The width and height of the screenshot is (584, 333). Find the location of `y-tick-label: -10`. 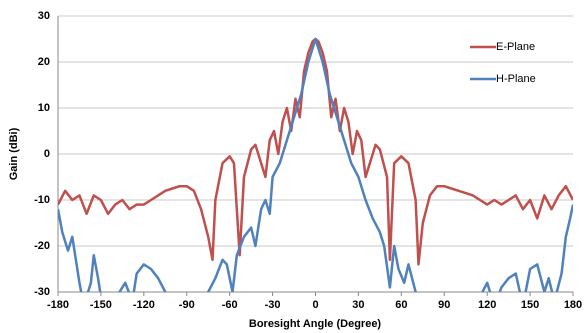

y-tick-label: -10 is located at coordinates (42, 200).